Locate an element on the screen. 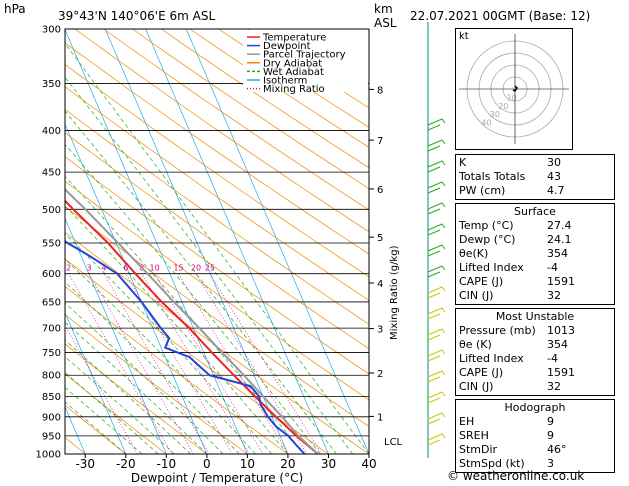 The width and height of the screenshot is (629, 486). hodograph-trace is located at coordinates (515, 88).